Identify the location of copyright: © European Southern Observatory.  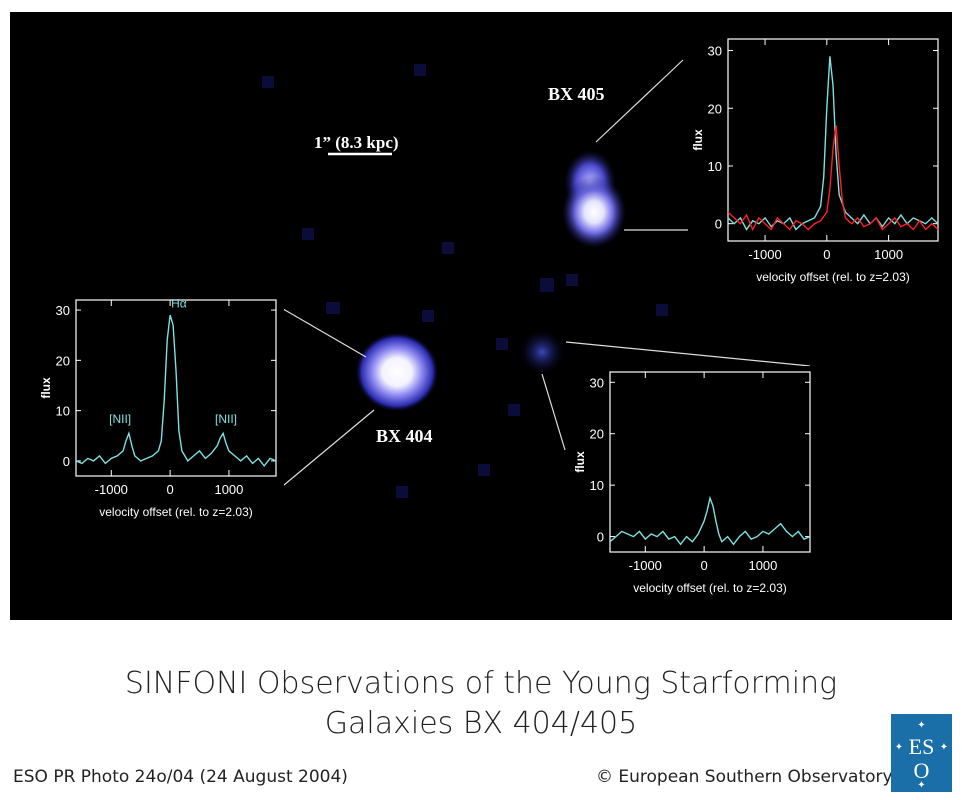
(744, 777).